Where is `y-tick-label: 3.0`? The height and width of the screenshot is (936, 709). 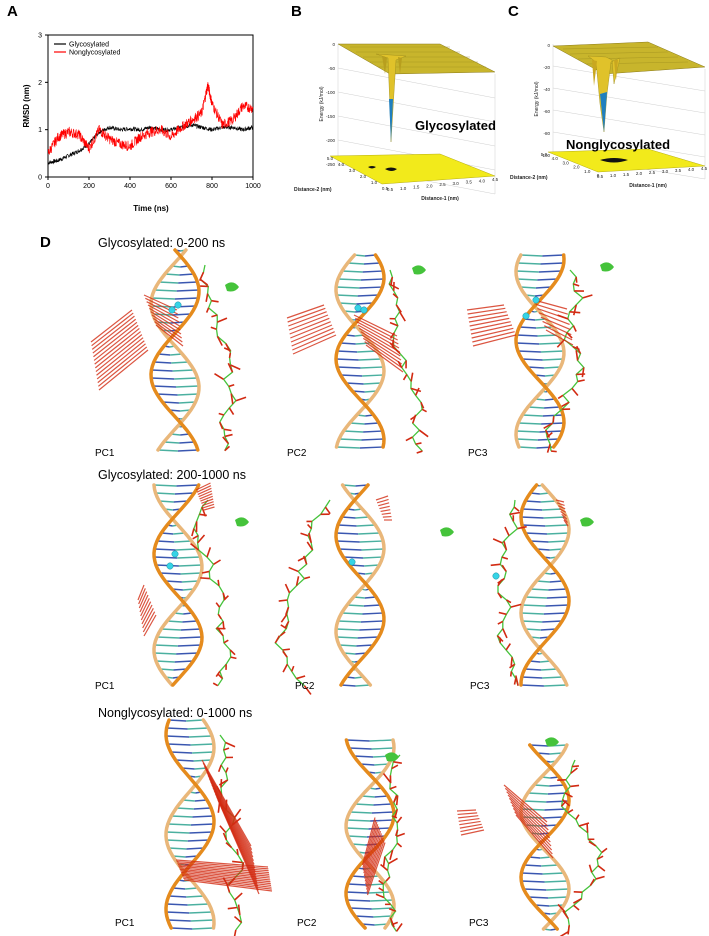 y-tick-label: 3.0 is located at coordinates (565, 162).